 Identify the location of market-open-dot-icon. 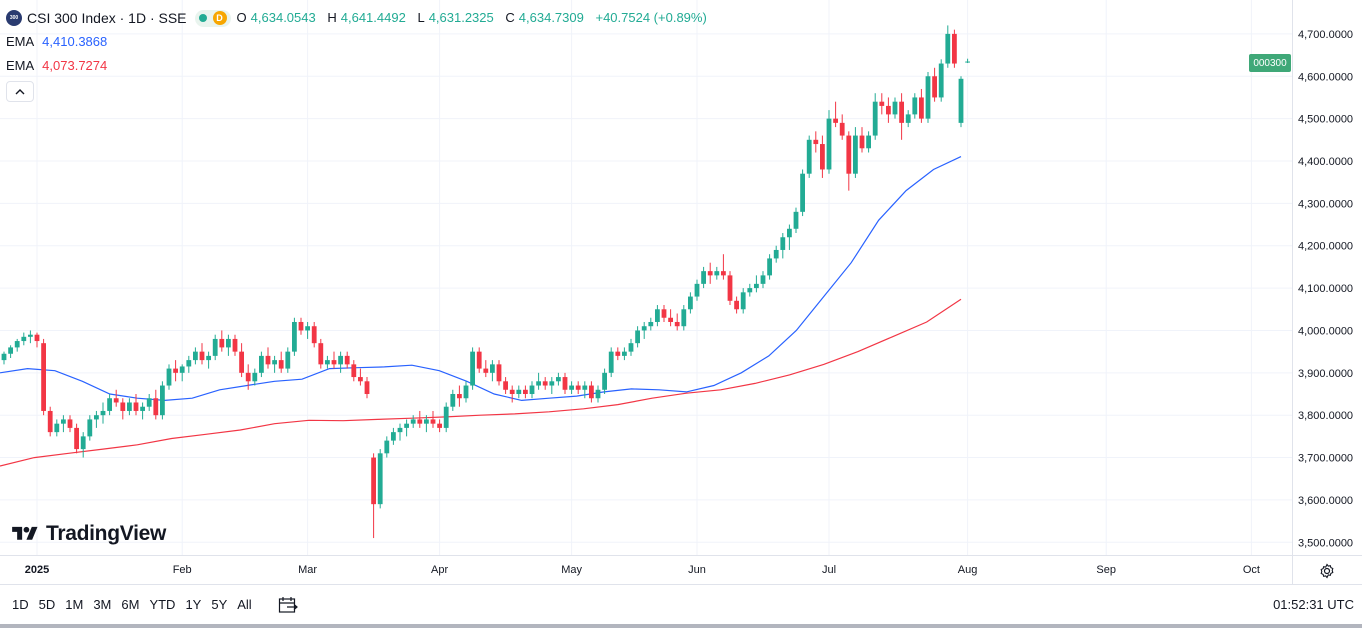
(202, 18).